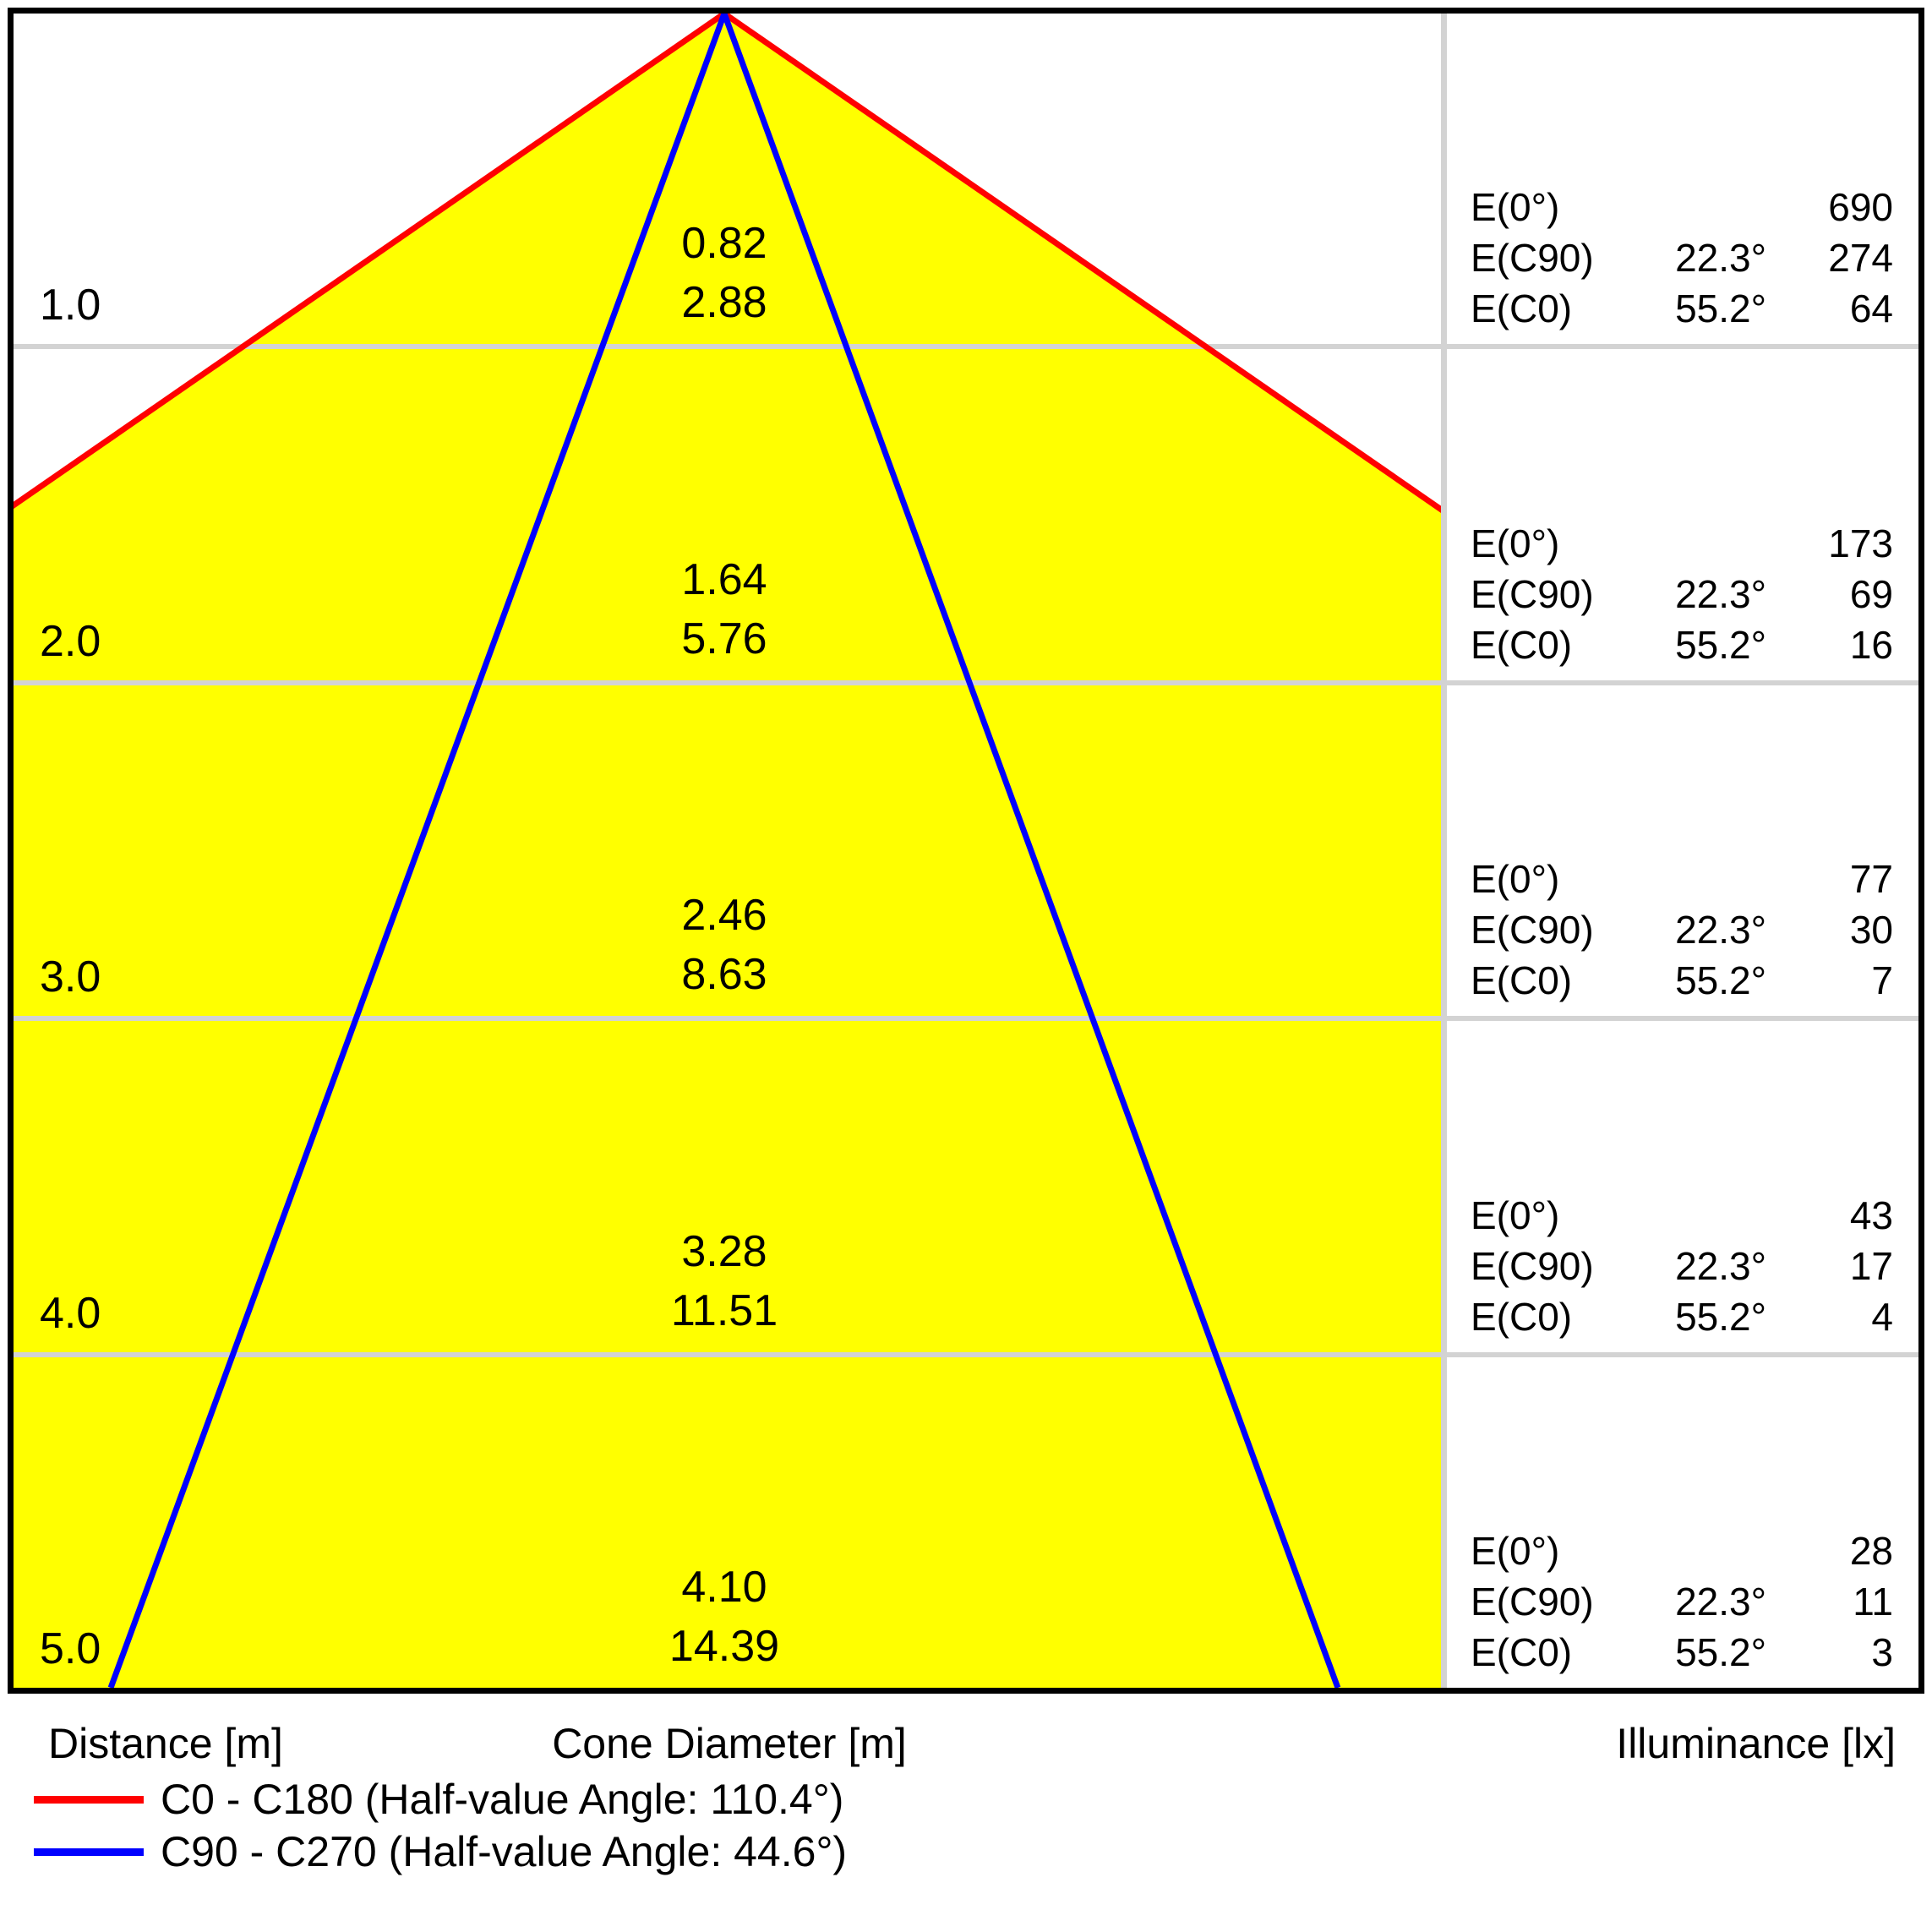 This screenshot has height=1932, width=1932. Describe the element at coordinates (1882, 980) in the screenshot. I see `ec0-value: 7` at that location.